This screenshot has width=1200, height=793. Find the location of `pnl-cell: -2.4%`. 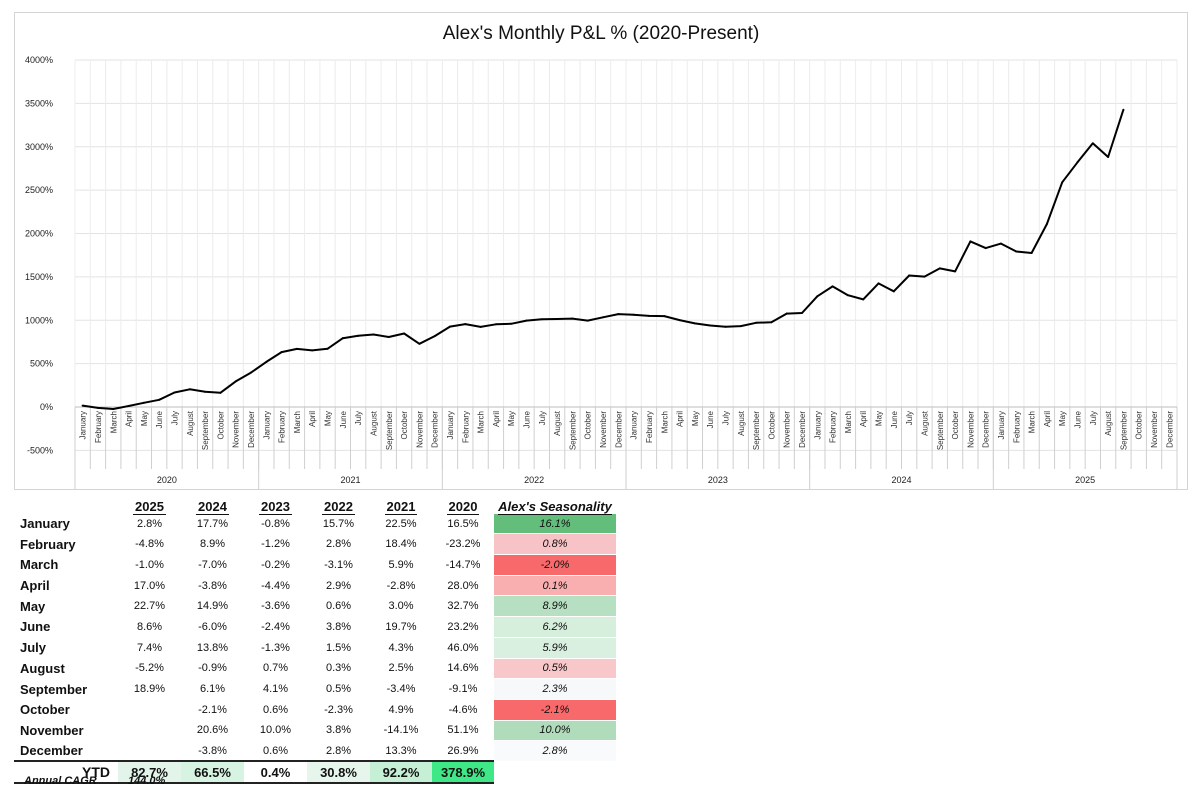

pnl-cell: -2.4% is located at coordinates (275, 626).